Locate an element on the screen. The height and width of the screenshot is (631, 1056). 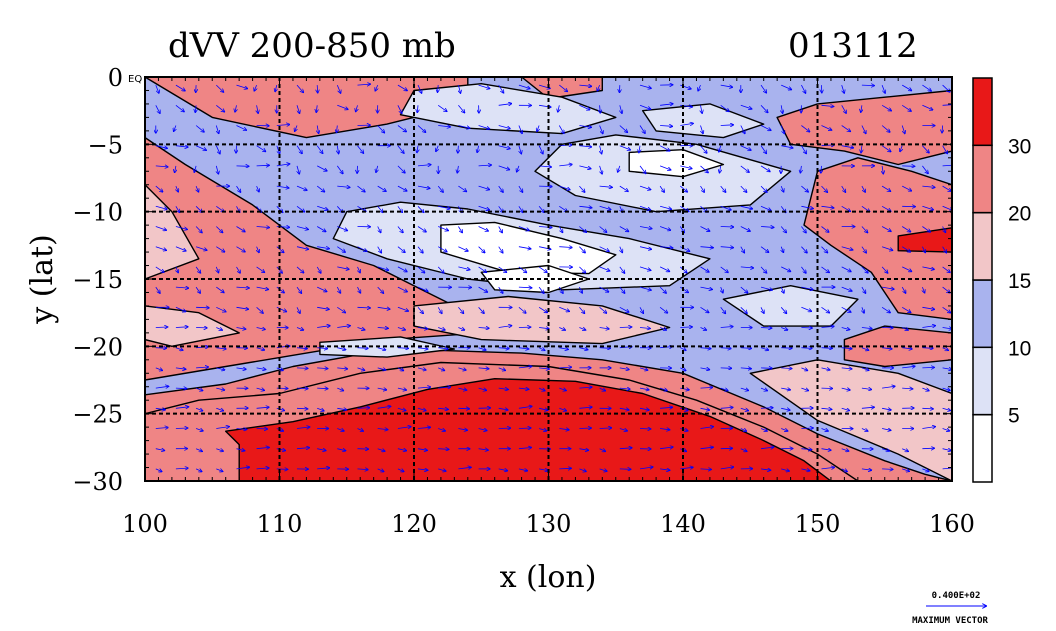
y-axis-label: y (lat) is located at coordinates (42, 279).